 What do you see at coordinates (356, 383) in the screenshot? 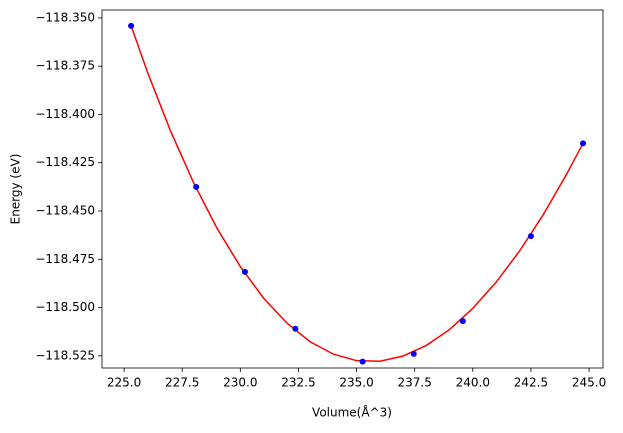
I see `x-tick-label: 235.0` at bounding box center [356, 383].